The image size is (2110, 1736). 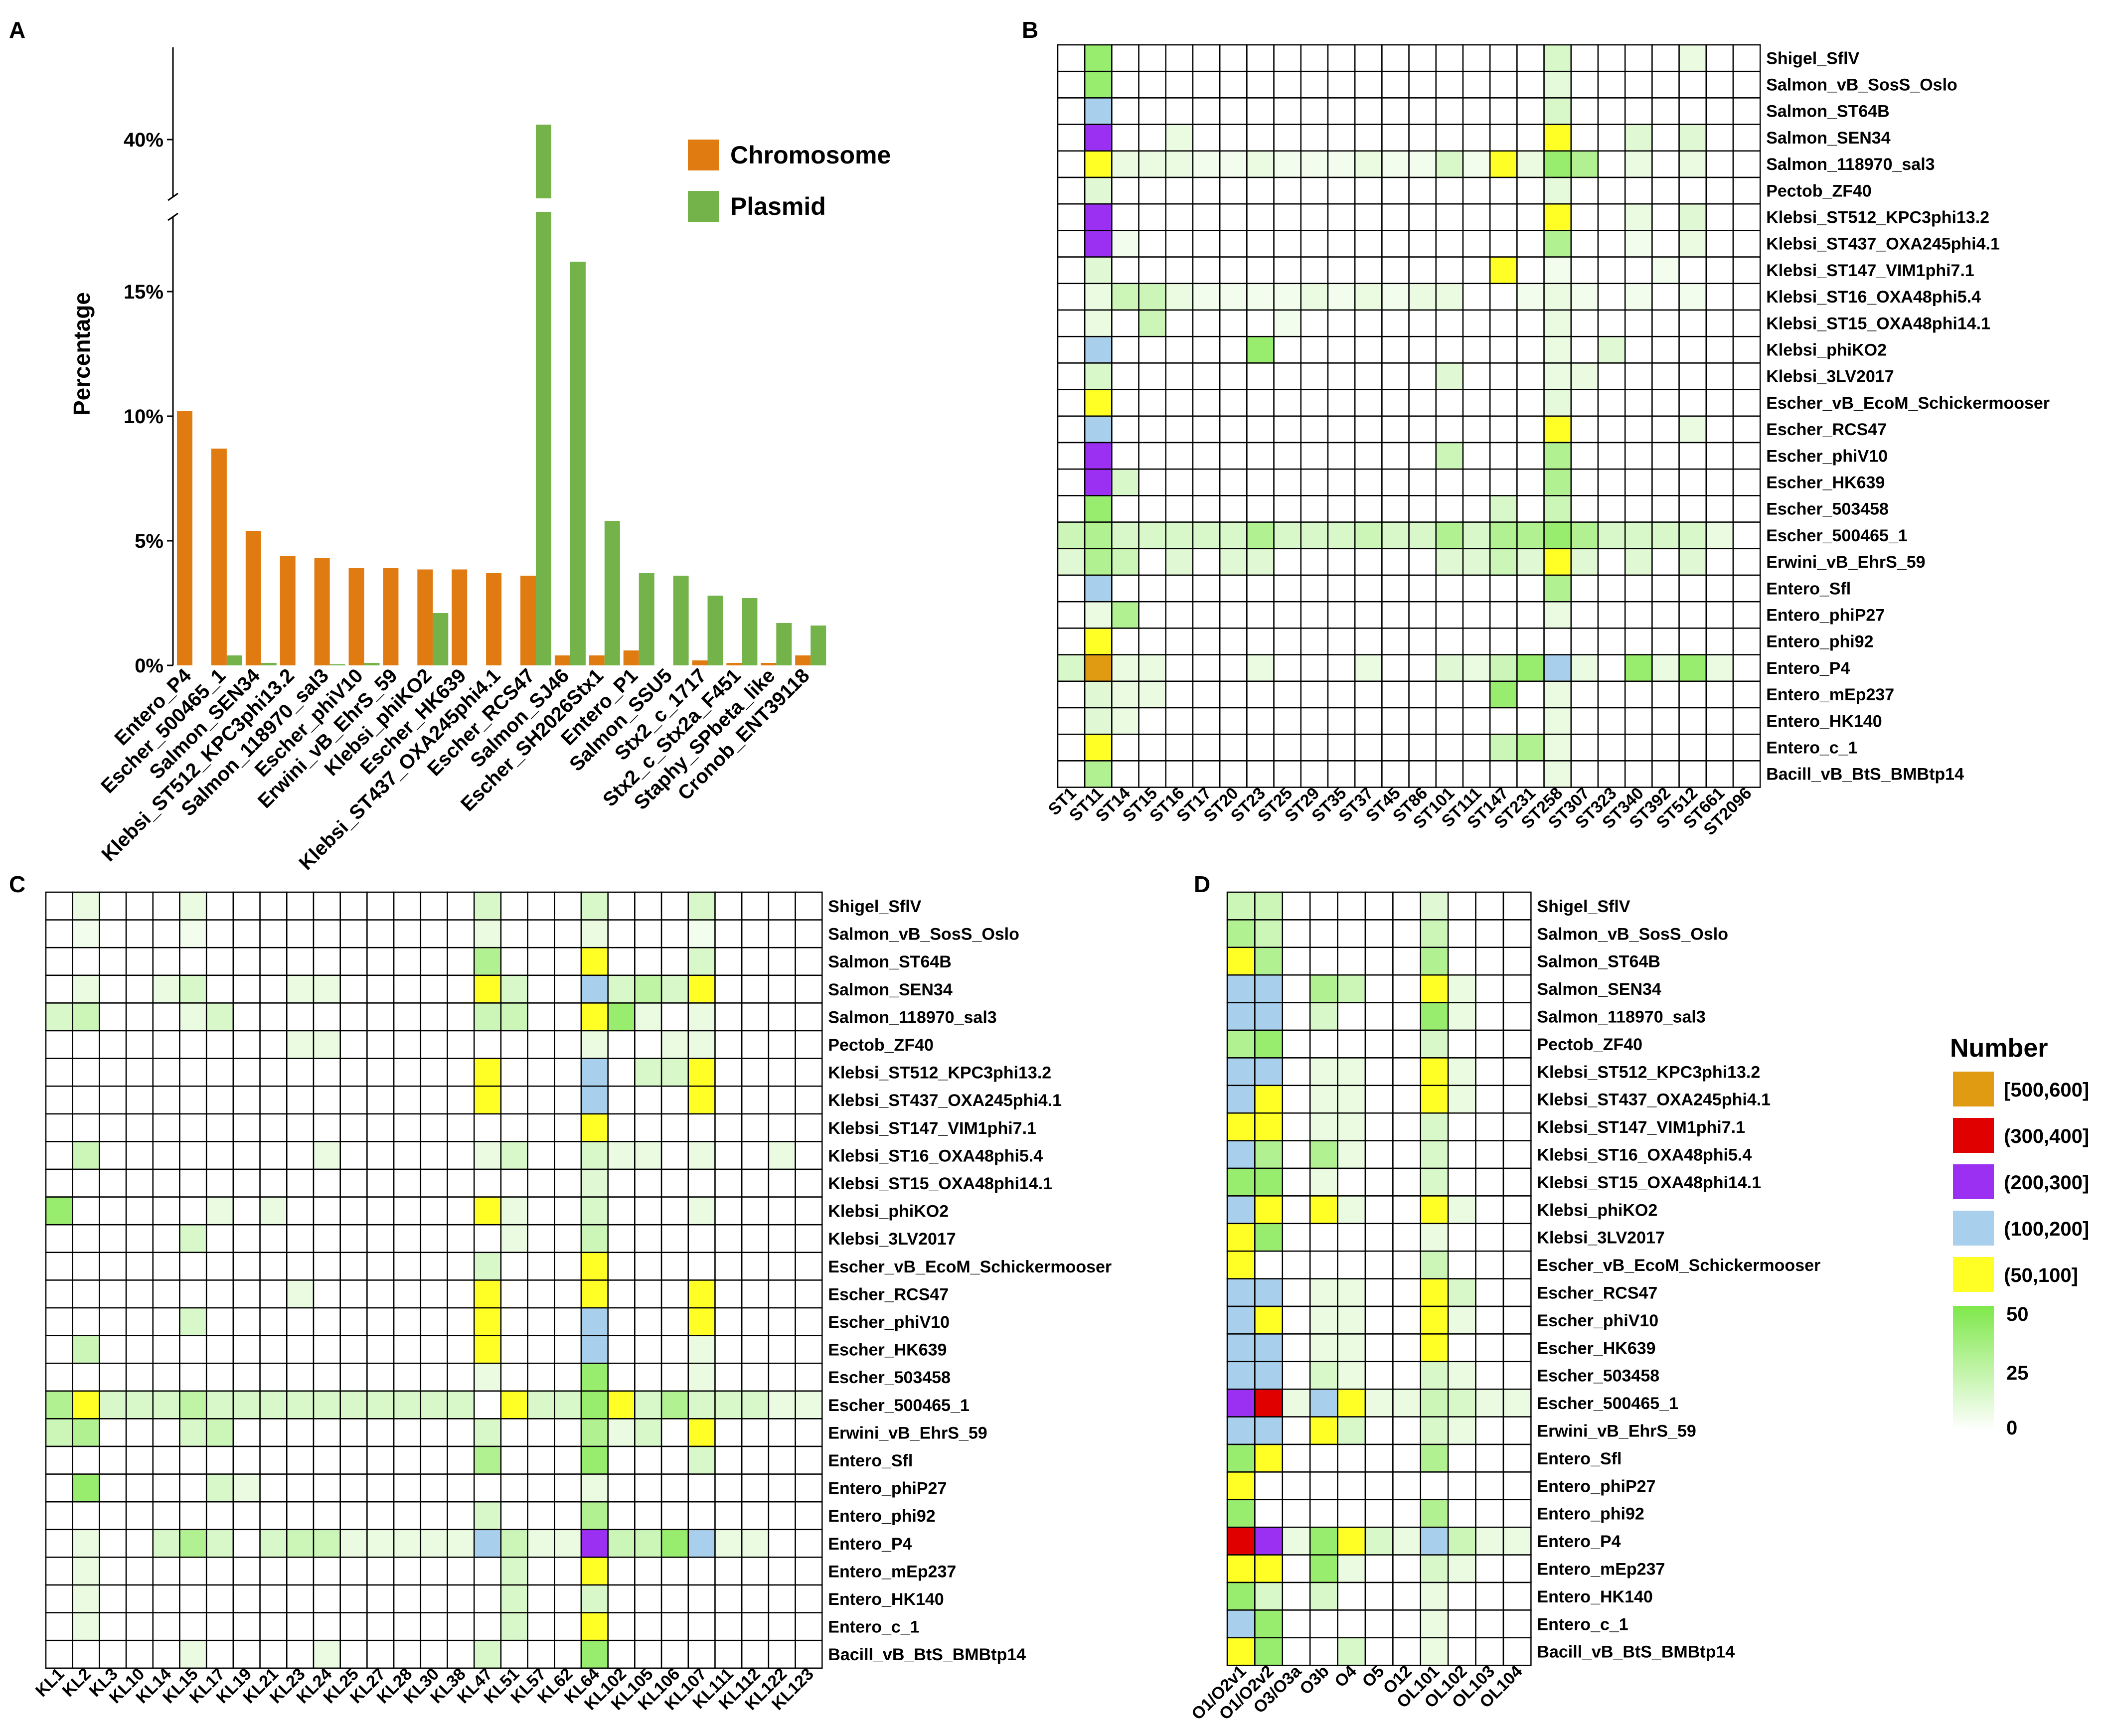 I want to click on legend: Chromosome Plasmid, so click(x=789, y=181).